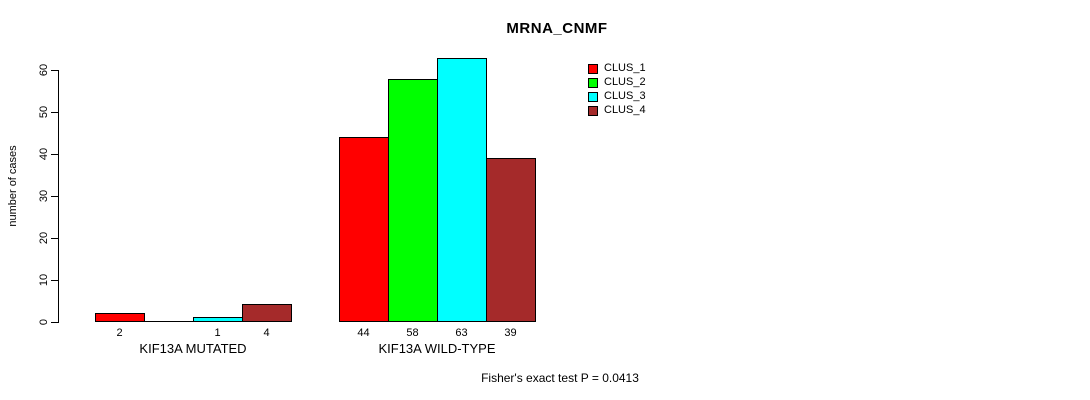 The height and width of the screenshot is (400, 1090). What do you see at coordinates (510, 333) in the screenshot?
I see `bar-count-label-clus_4-kif13a-wild-type: 39` at bounding box center [510, 333].